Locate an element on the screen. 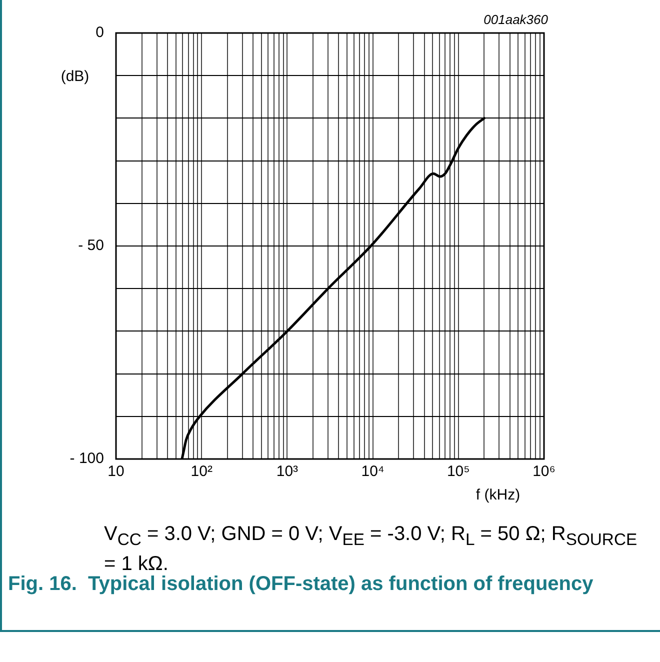 The height and width of the screenshot is (662, 660). x-tick-label: 10³ is located at coordinates (287, 471).